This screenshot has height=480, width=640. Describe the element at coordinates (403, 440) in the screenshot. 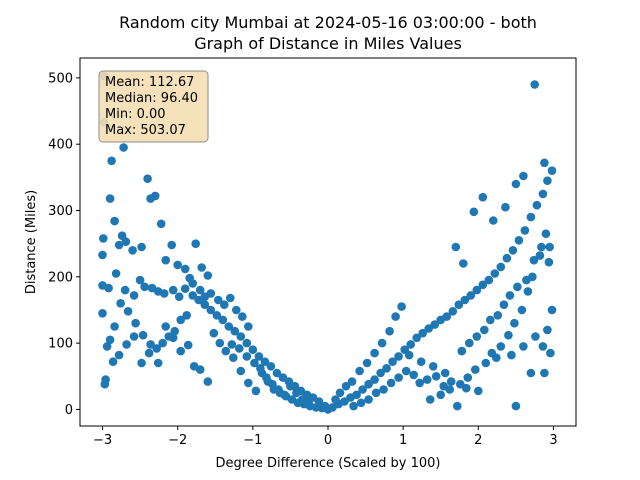

I see `x-tick-label: 1` at that location.